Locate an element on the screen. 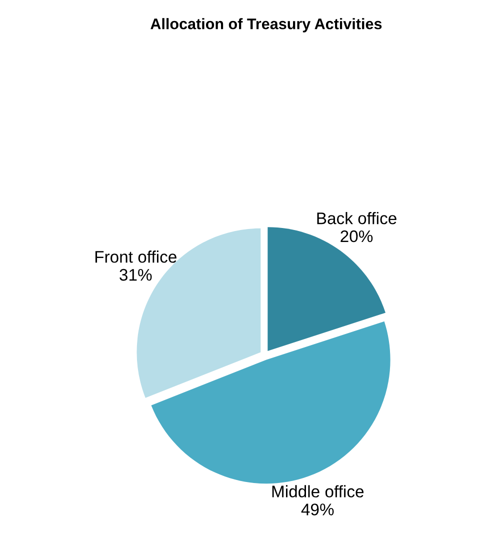  data-label: 49% is located at coordinates (317, 510).